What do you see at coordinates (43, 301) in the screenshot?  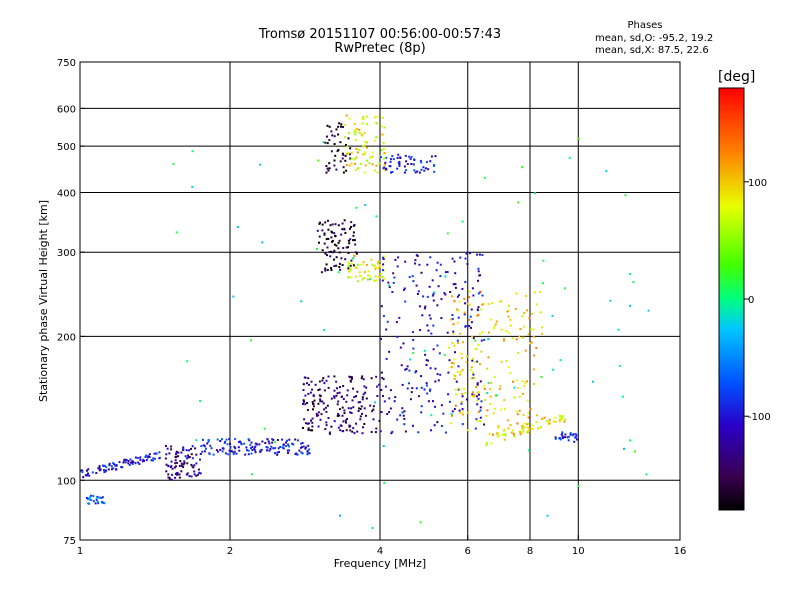 I see `y-axis-label: Stationary phase Virtual Height [km]` at bounding box center [43, 301].